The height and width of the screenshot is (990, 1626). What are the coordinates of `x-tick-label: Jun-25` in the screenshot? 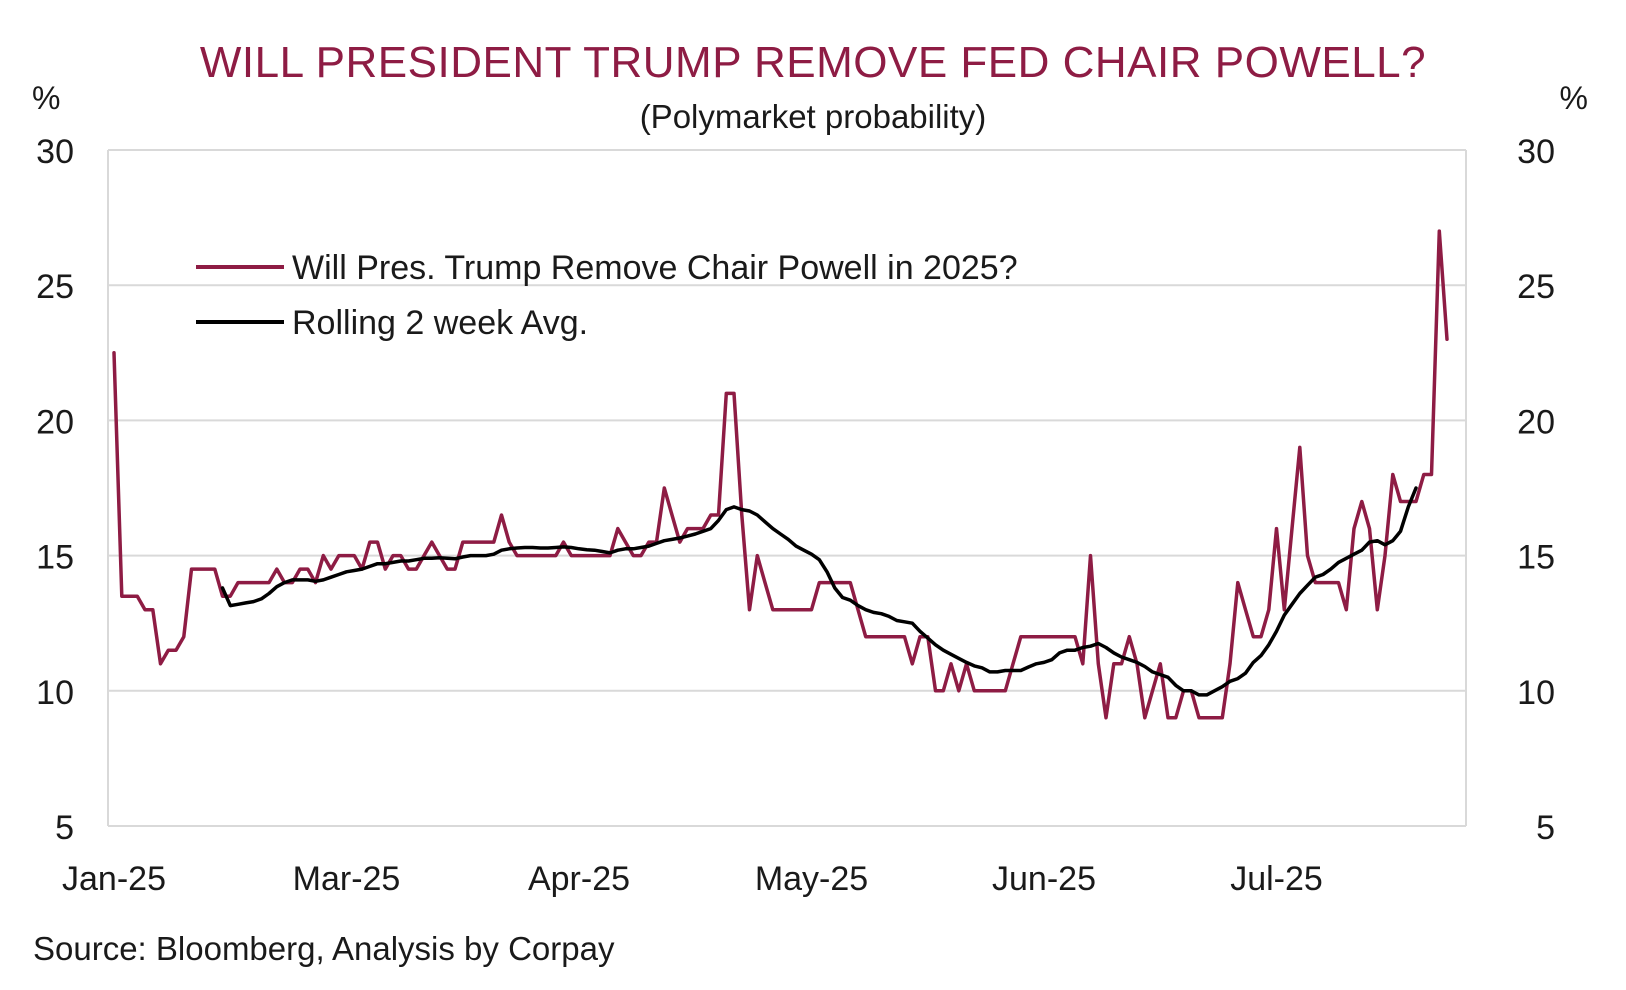 It's located at (1044, 879).